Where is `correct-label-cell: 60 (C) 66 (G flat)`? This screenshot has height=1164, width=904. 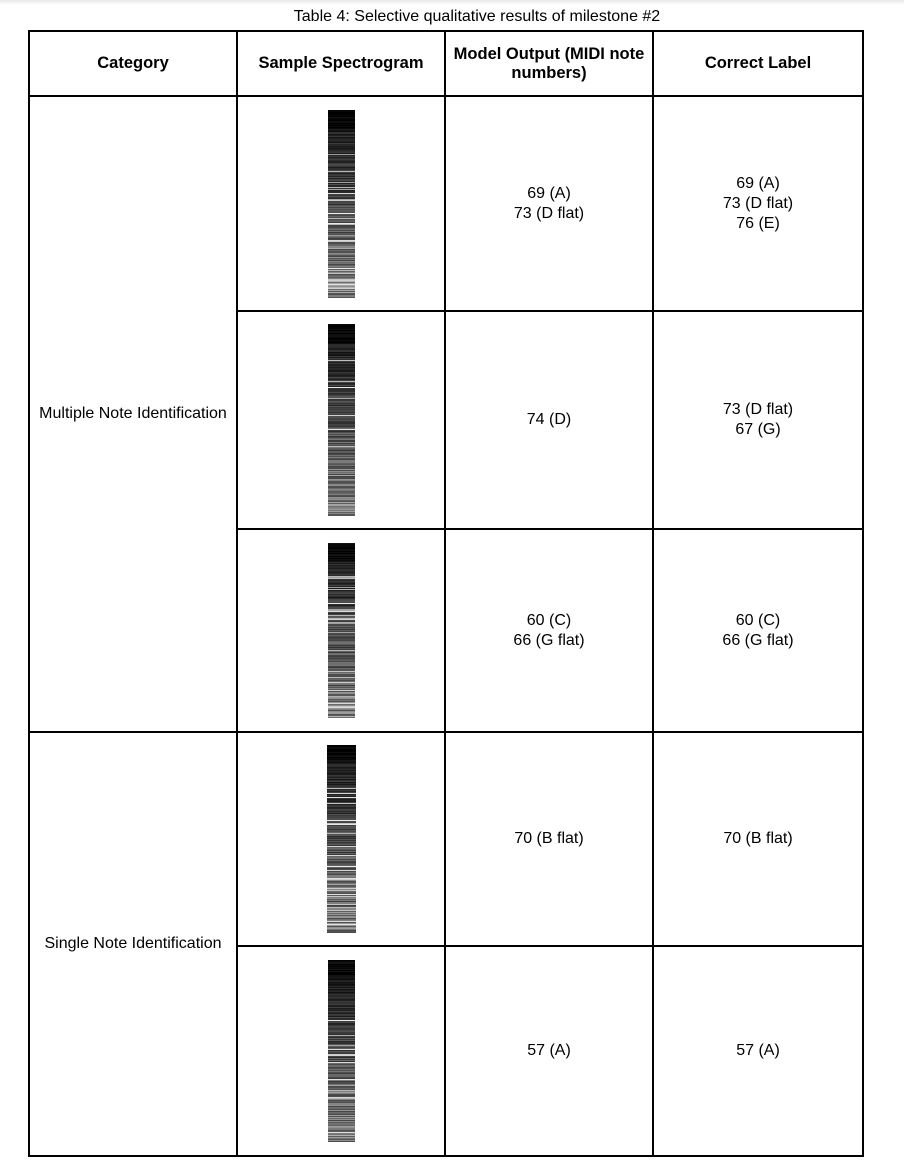 correct-label-cell: 60 (C) 66 (G flat) is located at coordinates (758, 630).